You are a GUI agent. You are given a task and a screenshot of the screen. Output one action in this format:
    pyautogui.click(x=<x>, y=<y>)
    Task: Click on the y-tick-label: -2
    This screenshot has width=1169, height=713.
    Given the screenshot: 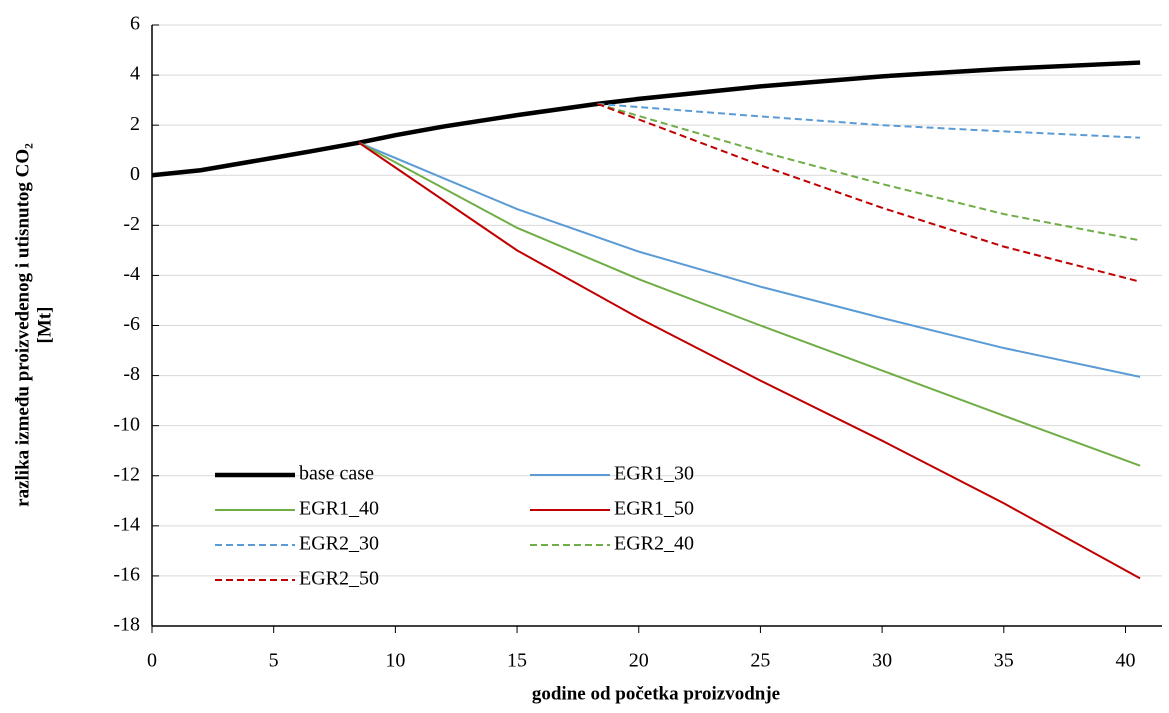 What is the action you would take?
    pyautogui.click(x=131, y=224)
    